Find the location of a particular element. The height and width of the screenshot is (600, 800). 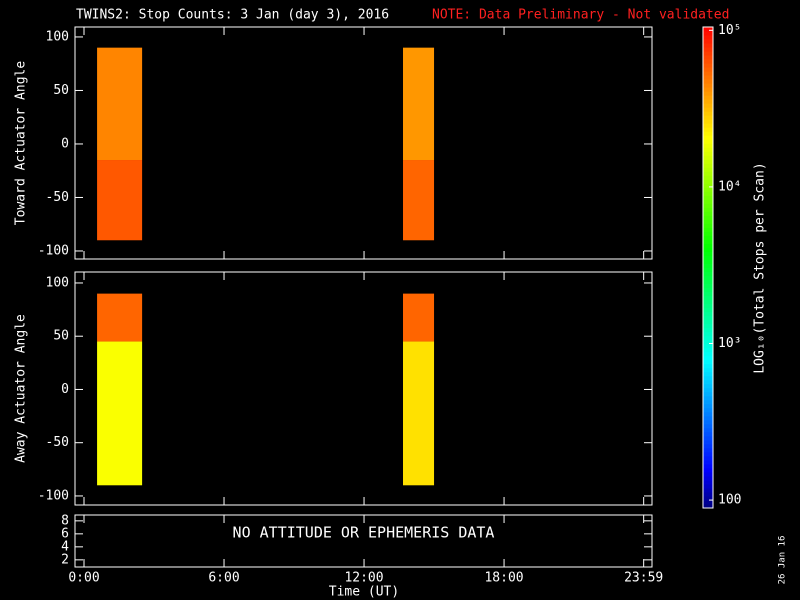

colorbar-label: LOG₁₀(Total Stops per Scan) is located at coordinates (760, 267).